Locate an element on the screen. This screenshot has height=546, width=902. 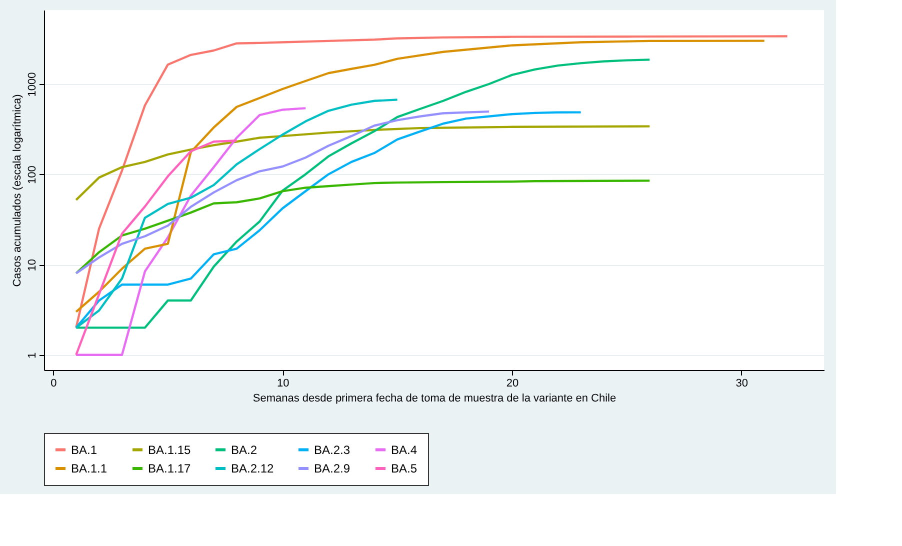
y-tick-label: 1 is located at coordinates (32, 355).